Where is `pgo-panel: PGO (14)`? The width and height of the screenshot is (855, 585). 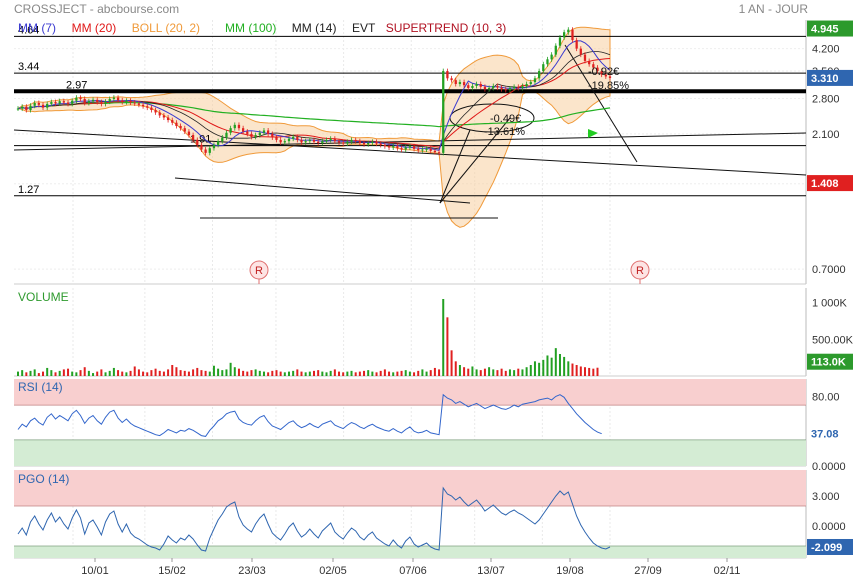 pgo-panel: PGO (14) is located at coordinates (410, 514).